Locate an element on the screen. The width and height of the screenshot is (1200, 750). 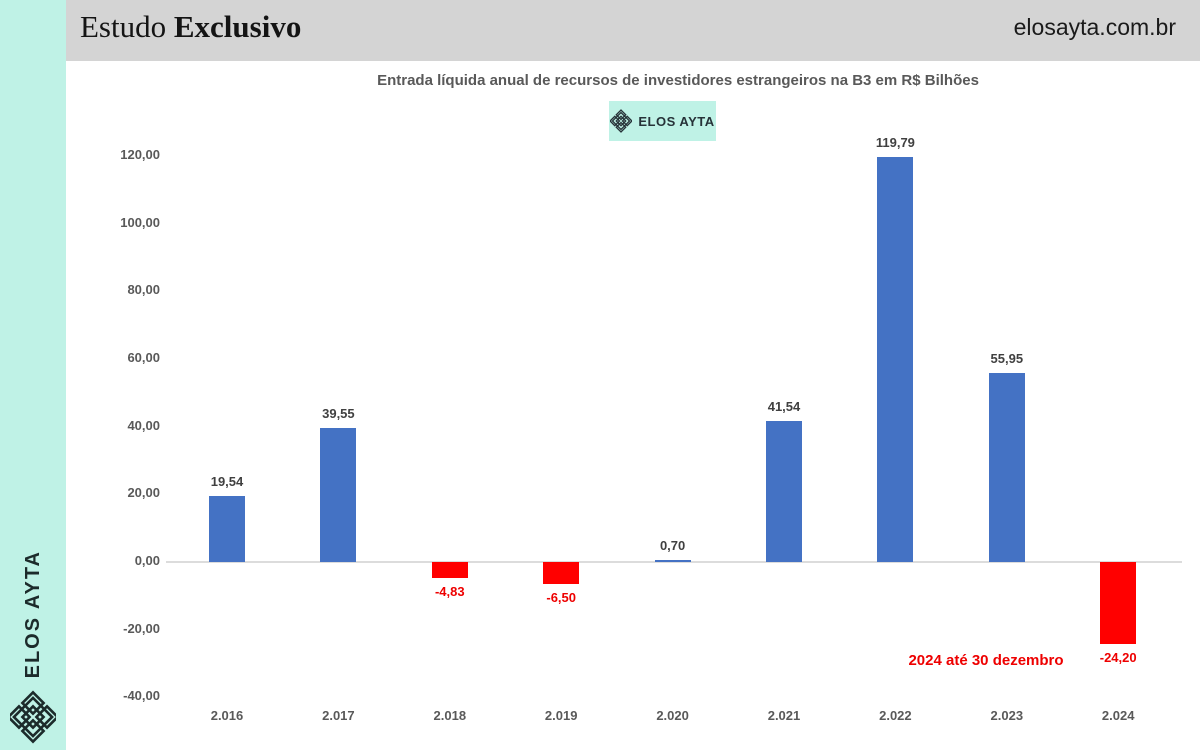
brand-title: Estudo Exclusivo is located at coordinates (190, 27).